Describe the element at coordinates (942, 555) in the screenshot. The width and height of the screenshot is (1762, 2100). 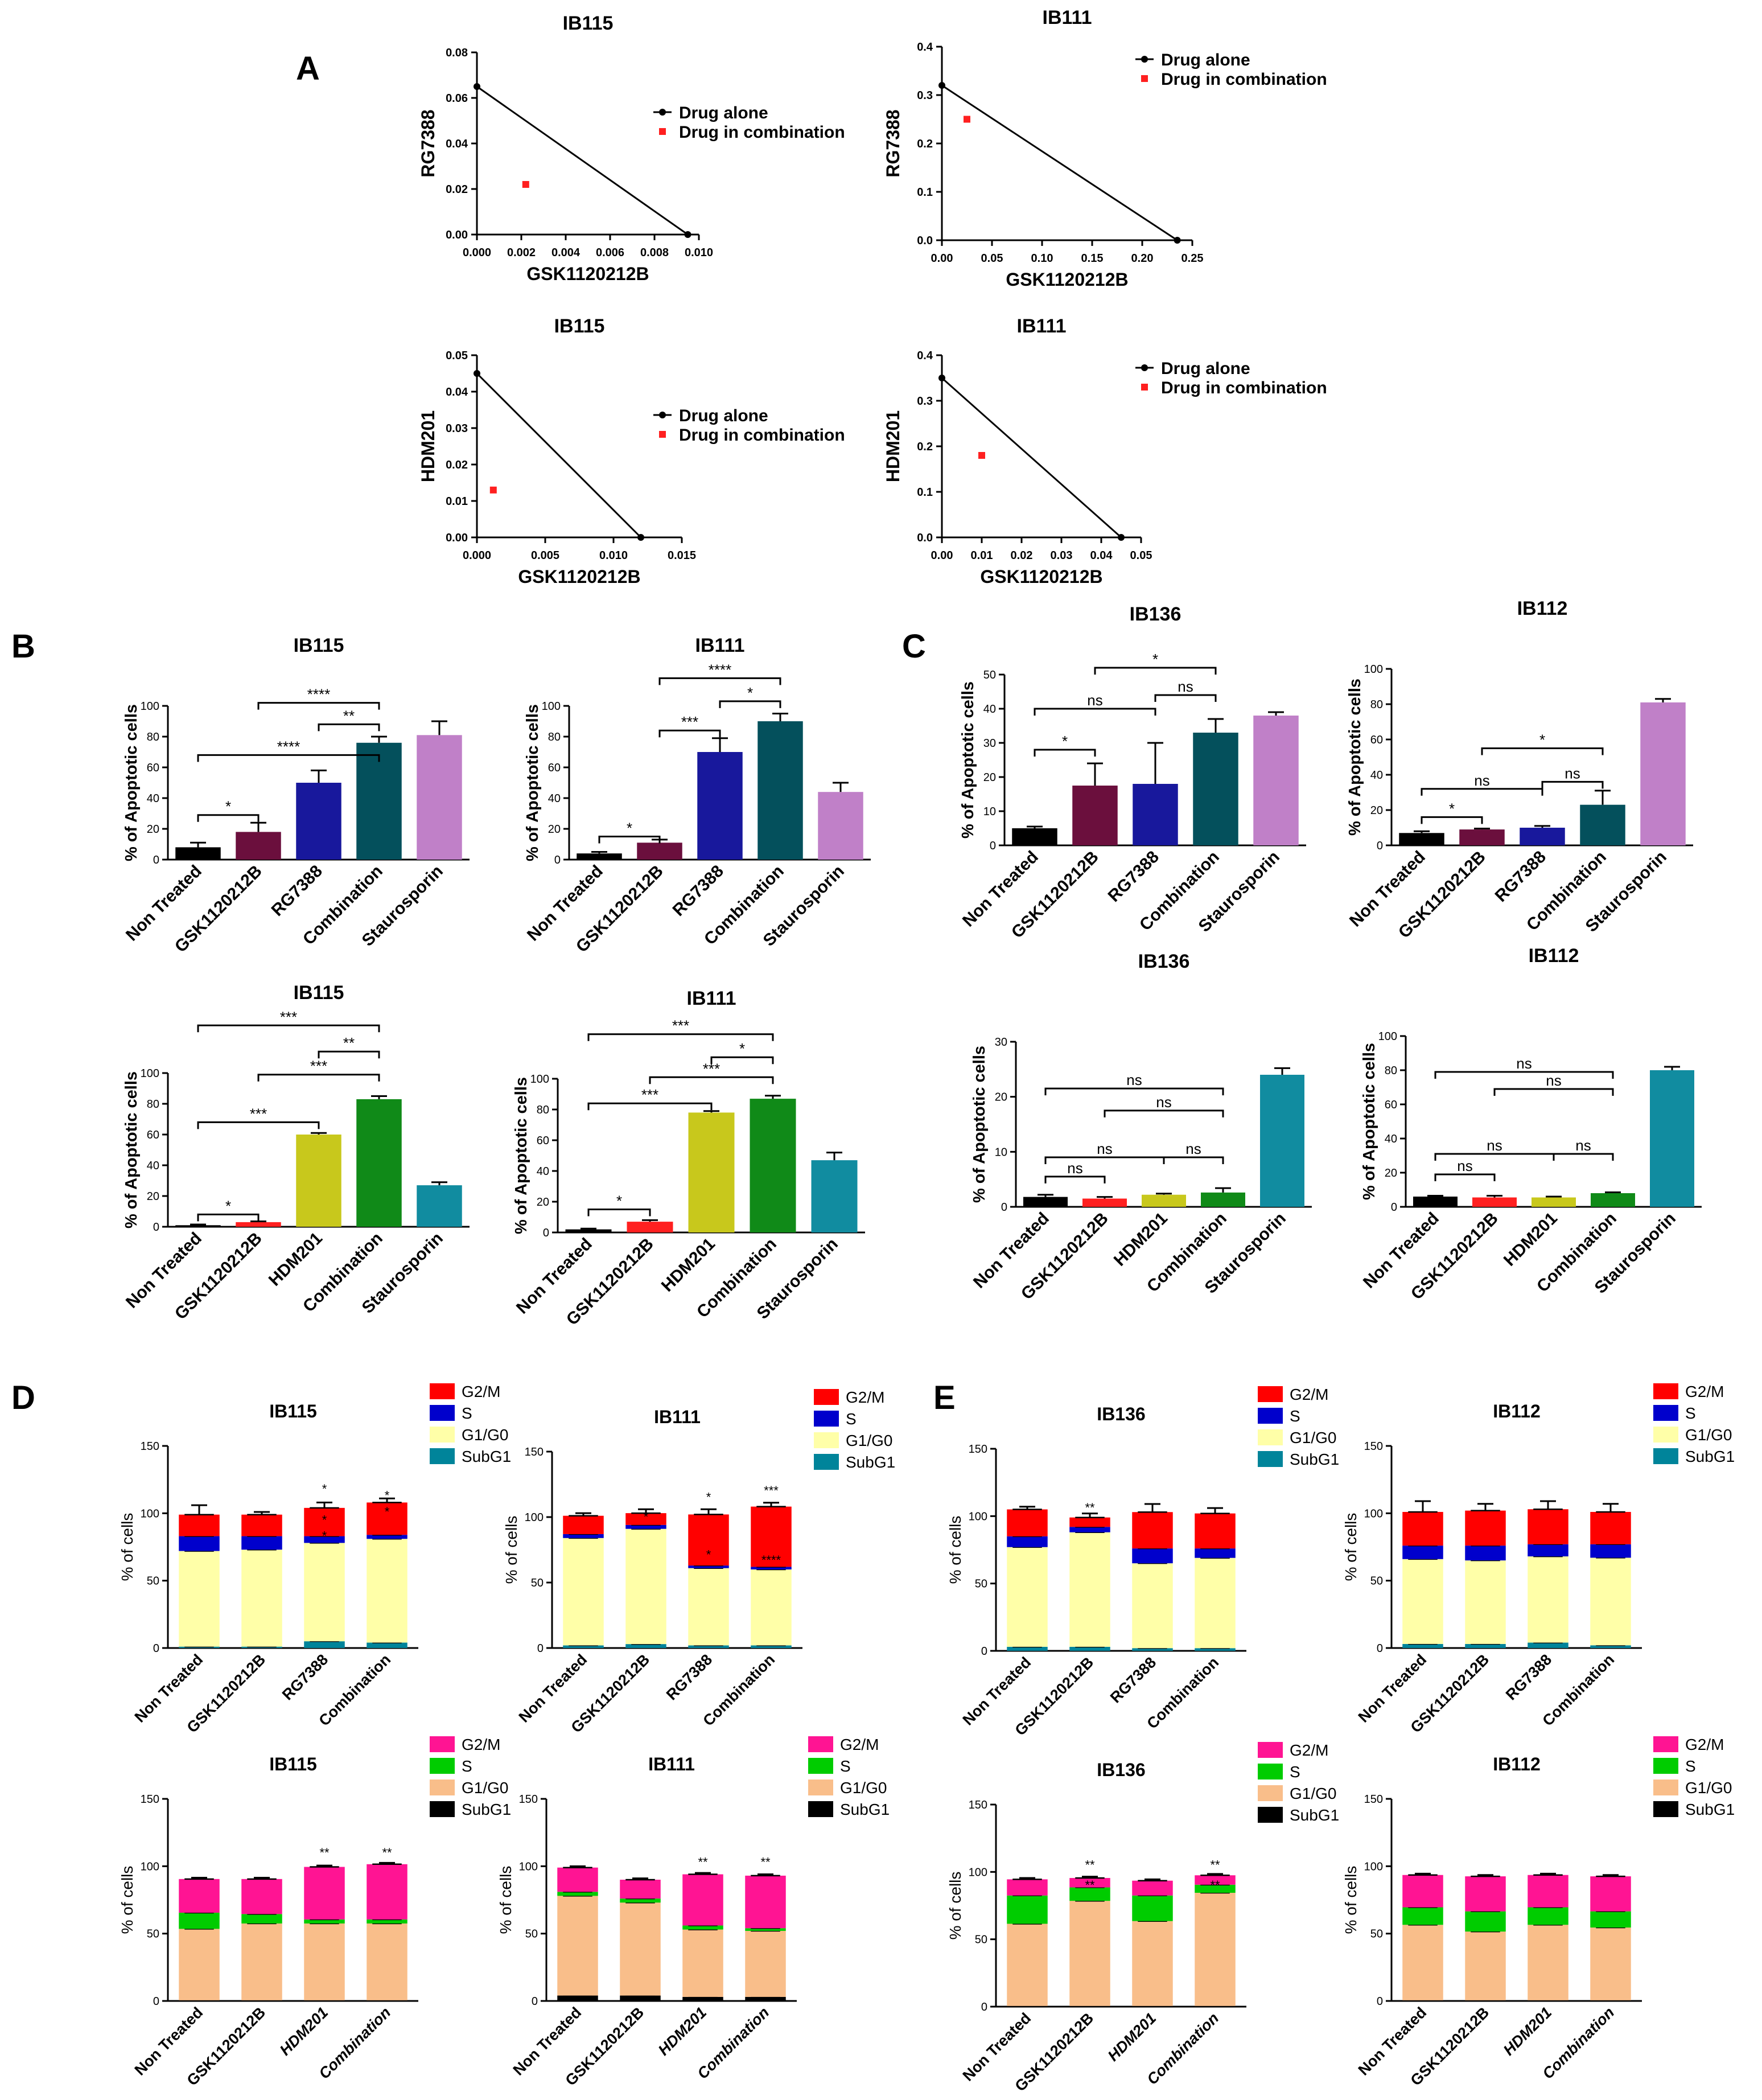
I see `x-tick-label: 0.00` at that location.